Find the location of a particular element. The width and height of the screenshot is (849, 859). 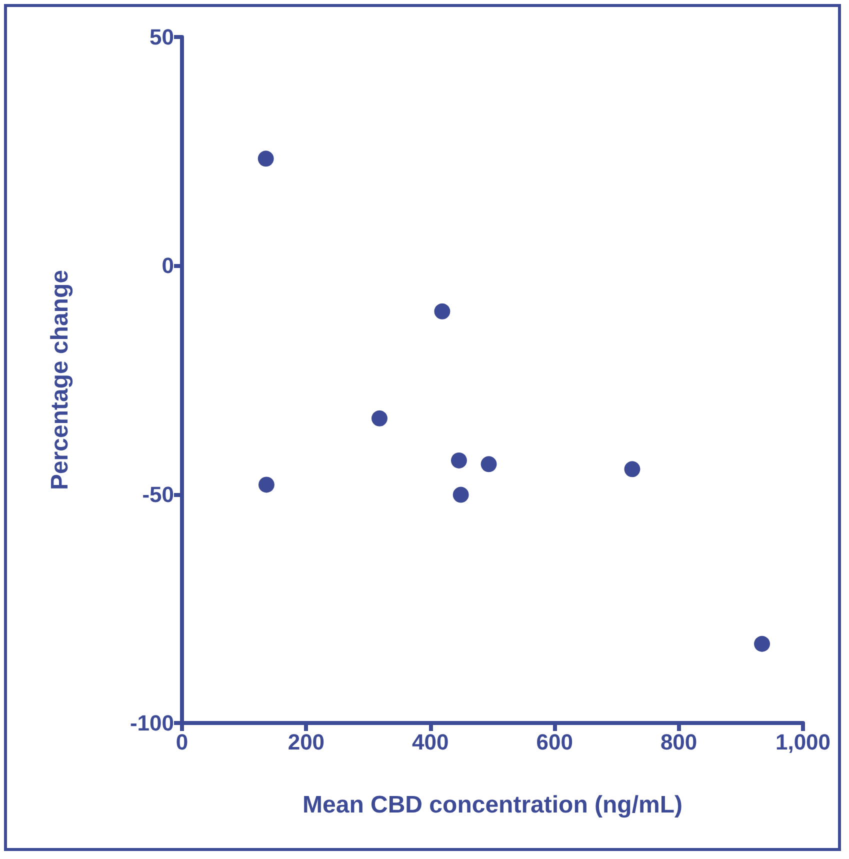

x-tick-label: 800 is located at coordinates (679, 742).